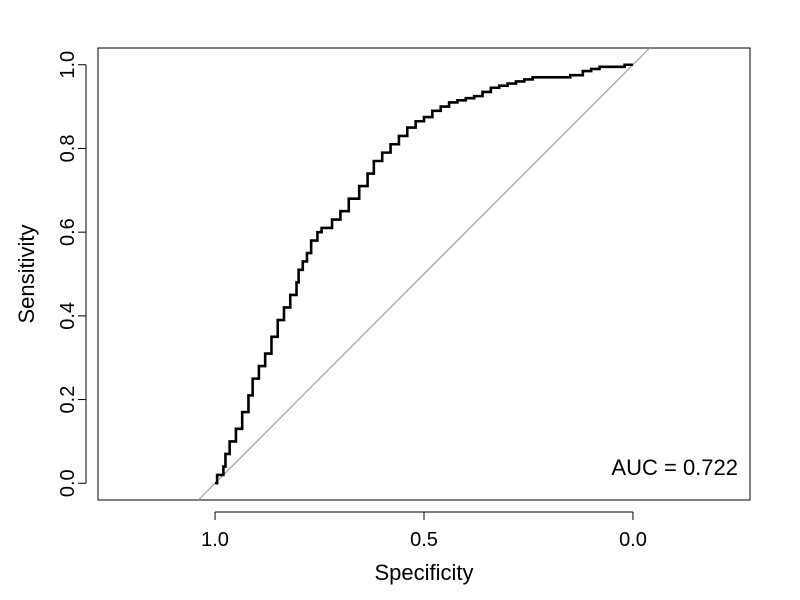 The width and height of the screenshot is (800, 600). Describe the element at coordinates (72, 274) in the screenshot. I see `y-axis: 0.0 0.2 0.4 0.6 0.8 1.0` at that location.